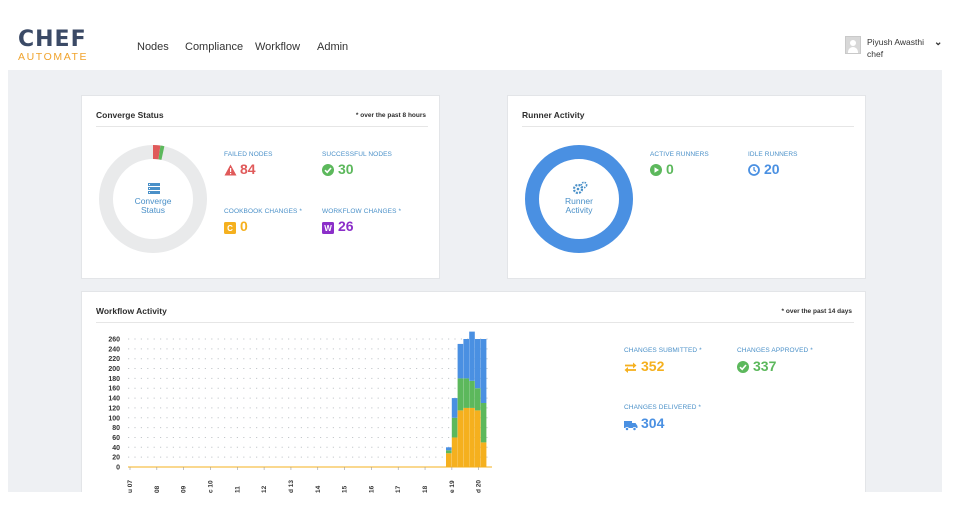 This screenshot has width=961, height=508. What do you see at coordinates (333, 47) in the screenshot?
I see `nav-admin: Admin` at bounding box center [333, 47].